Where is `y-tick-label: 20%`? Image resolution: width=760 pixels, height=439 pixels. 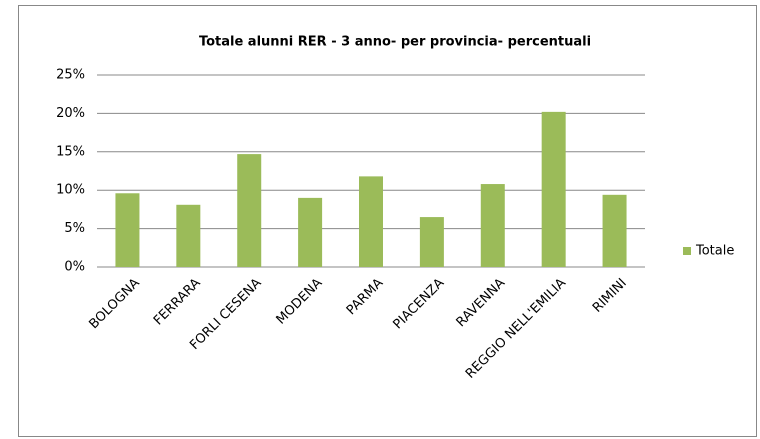 y-tick-label: 20% is located at coordinates (70, 113).